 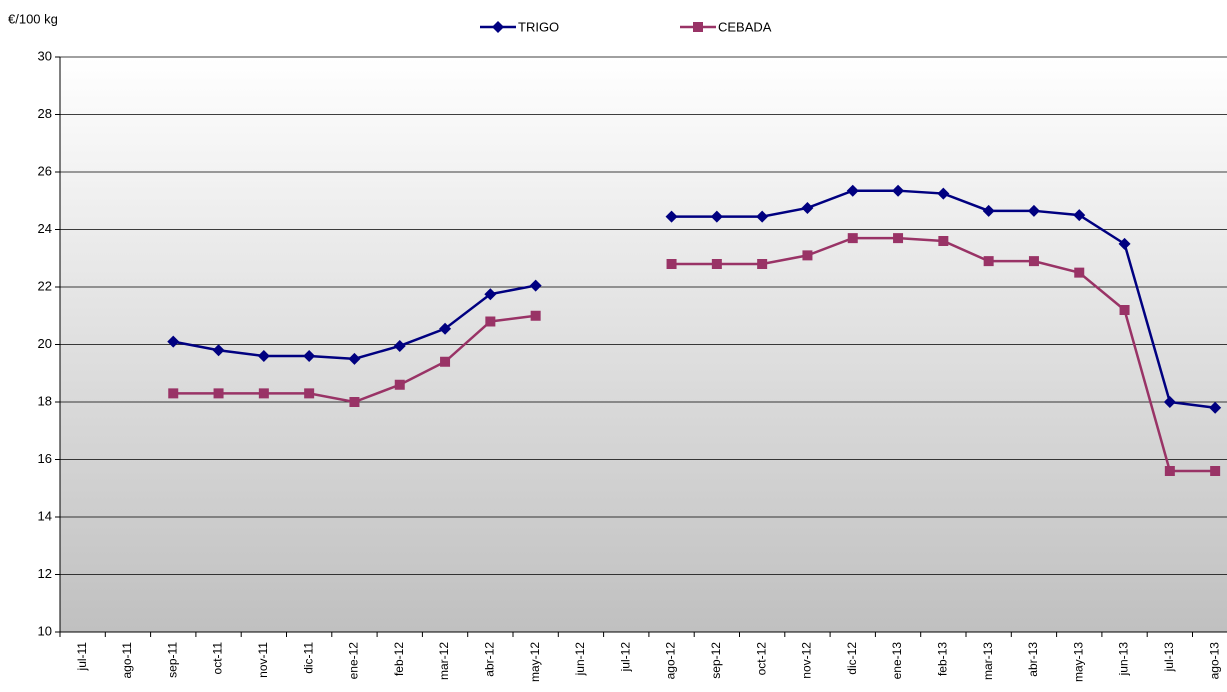 What do you see at coordinates (538, 26) in the screenshot?
I see `legend-label: TRIGO` at bounding box center [538, 26].